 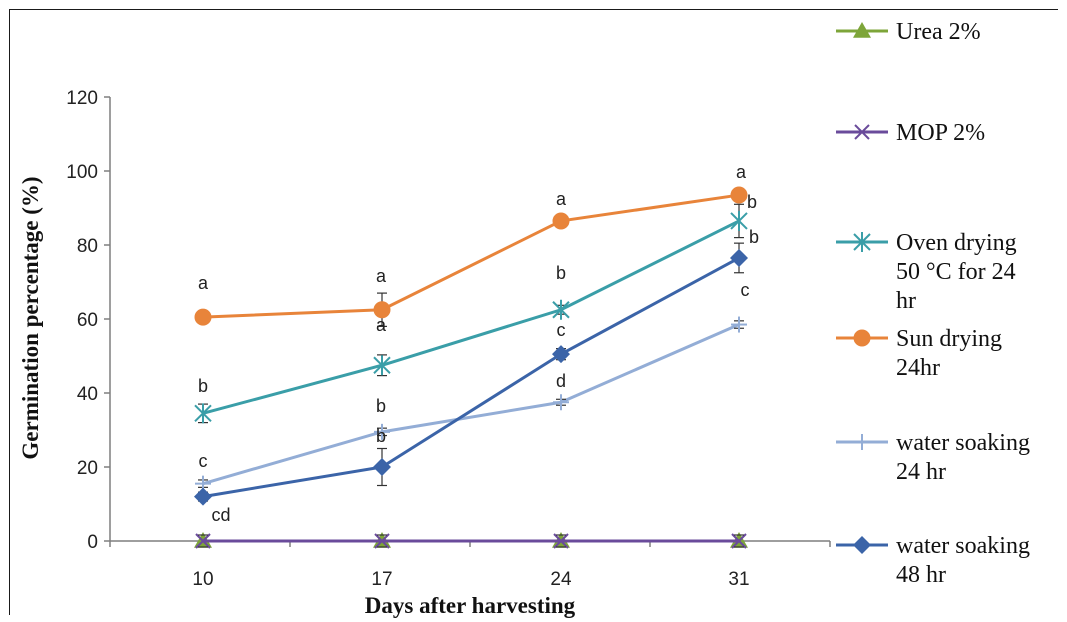 What do you see at coordinates (933, 457) in the screenshot?
I see `legend-item-4: water soaking 24 hr` at bounding box center [933, 457].